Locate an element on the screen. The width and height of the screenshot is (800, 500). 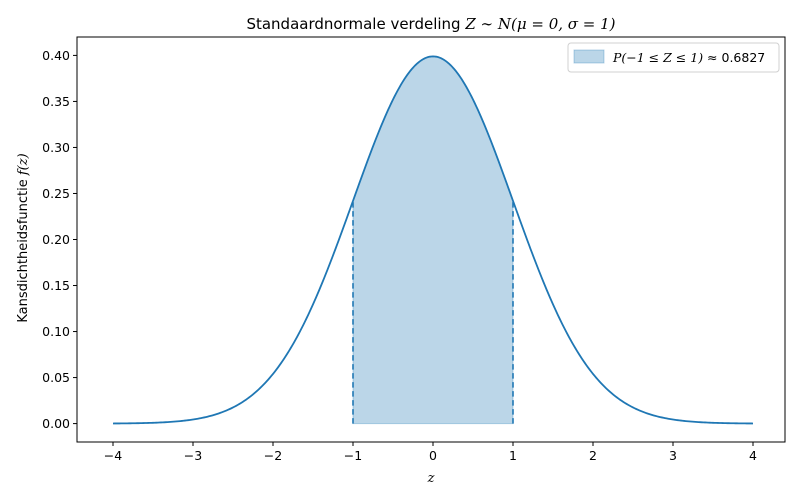
x-axis-label: z is located at coordinates (431, 478).